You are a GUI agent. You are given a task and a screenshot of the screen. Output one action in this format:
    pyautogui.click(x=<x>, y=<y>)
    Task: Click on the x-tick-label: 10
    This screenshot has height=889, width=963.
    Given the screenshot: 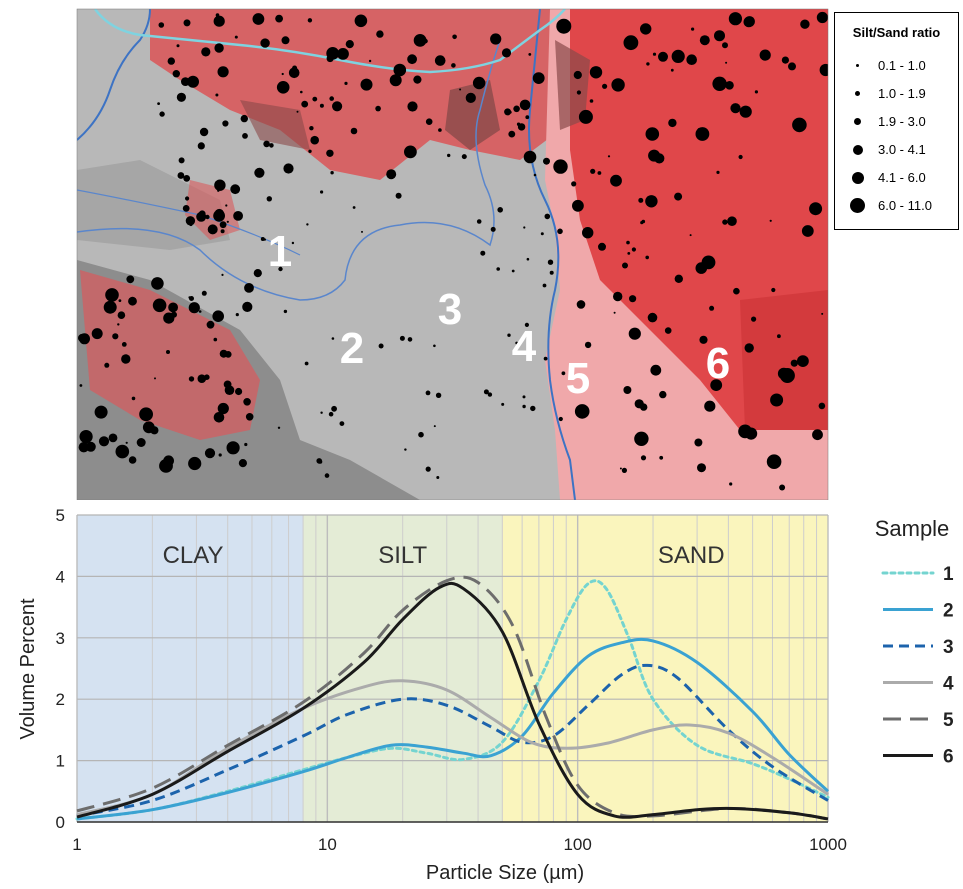 What is the action you would take?
    pyautogui.click(x=327, y=844)
    